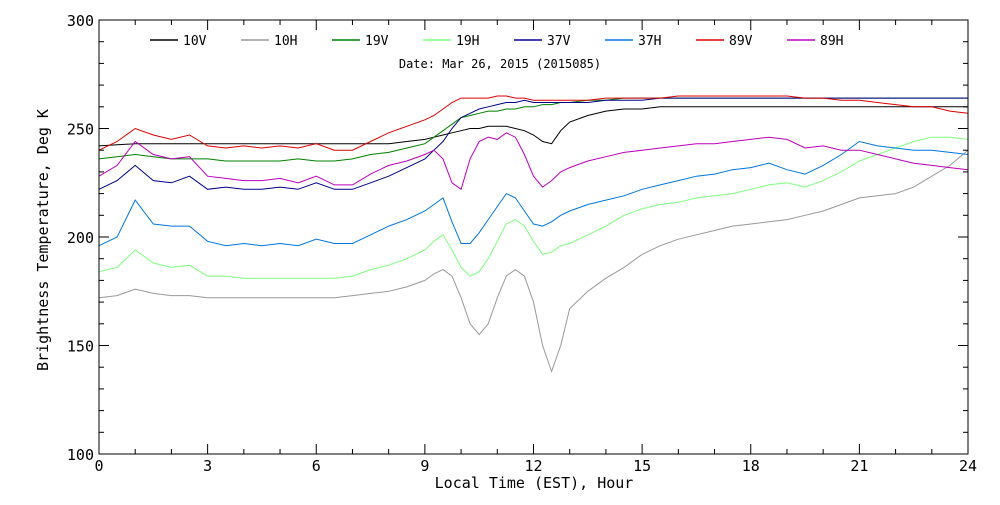 The width and height of the screenshot is (1000, 505). What do you see at coordinates (642, 466) in the screenshot?
I see `x-tick-label: 15` at bounding box center [642, 466].